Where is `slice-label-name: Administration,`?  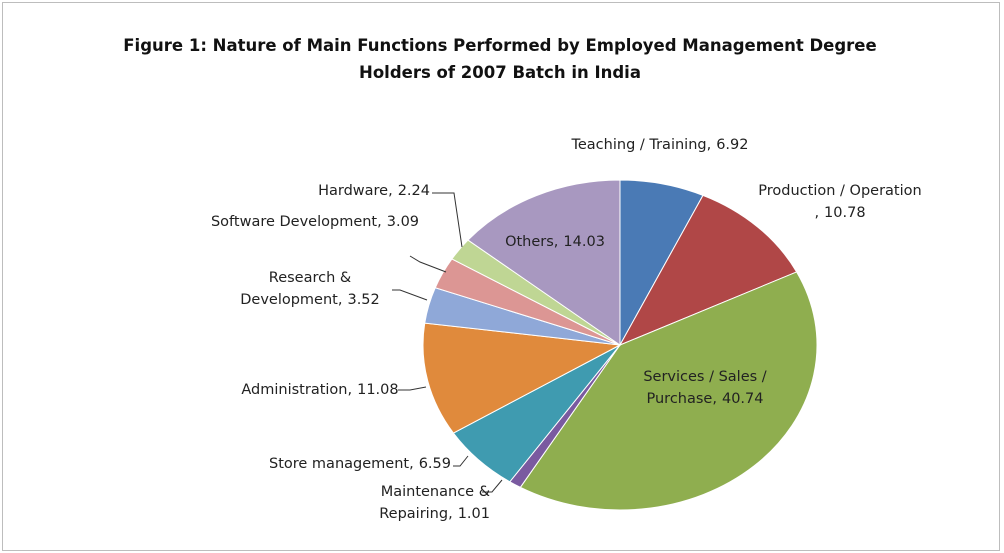
slice-label-name: Administration, is located at coordinates (297, 390).